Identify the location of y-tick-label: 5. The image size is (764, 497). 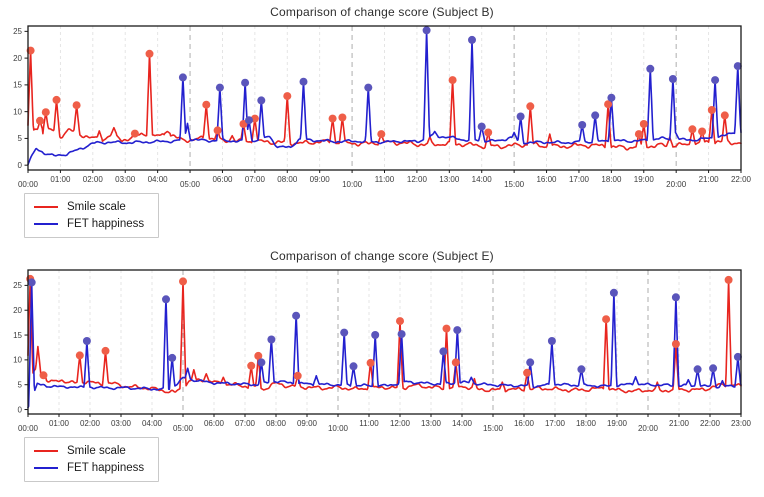
(20, 138).